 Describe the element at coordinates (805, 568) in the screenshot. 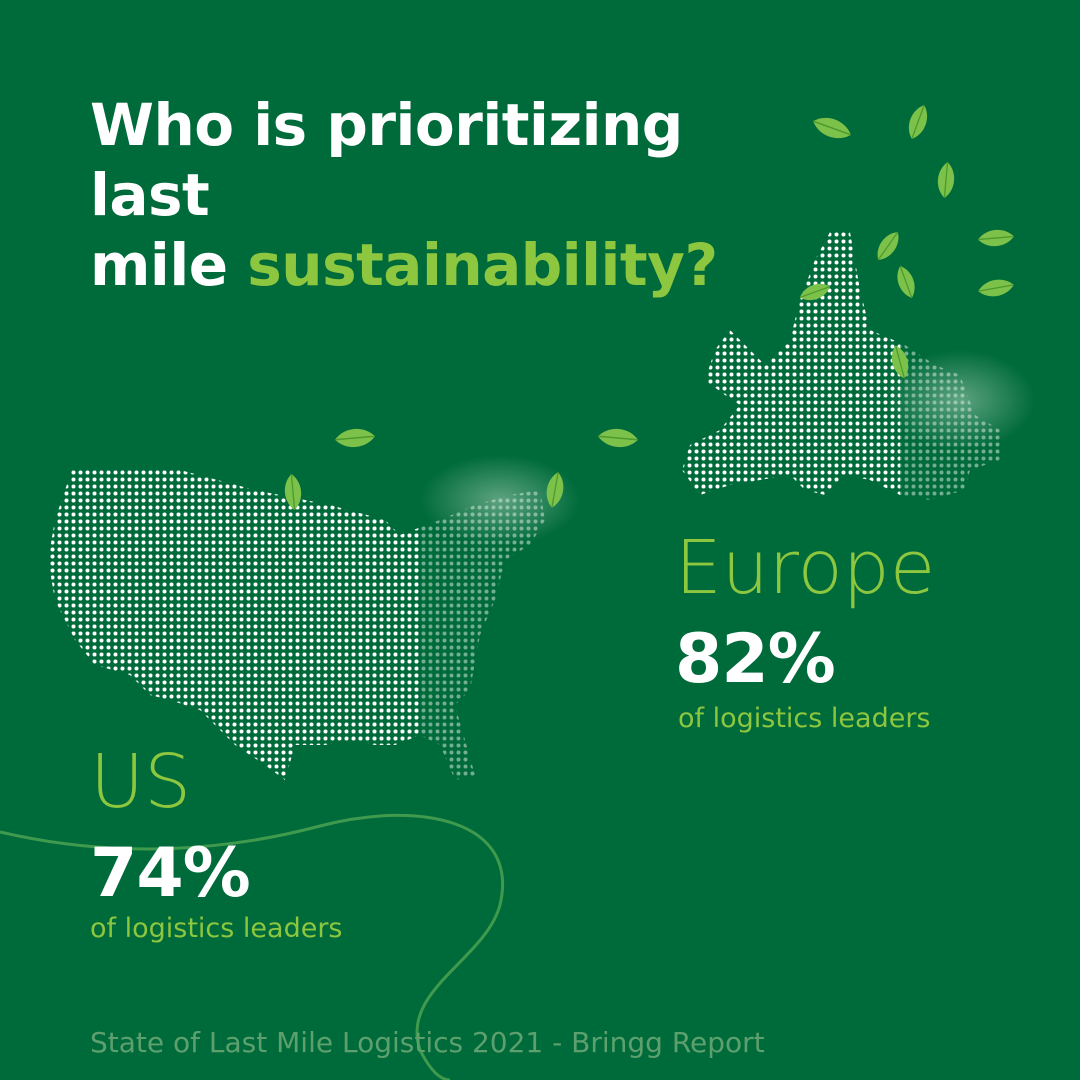

I see `europe-label: Europe` at that location.